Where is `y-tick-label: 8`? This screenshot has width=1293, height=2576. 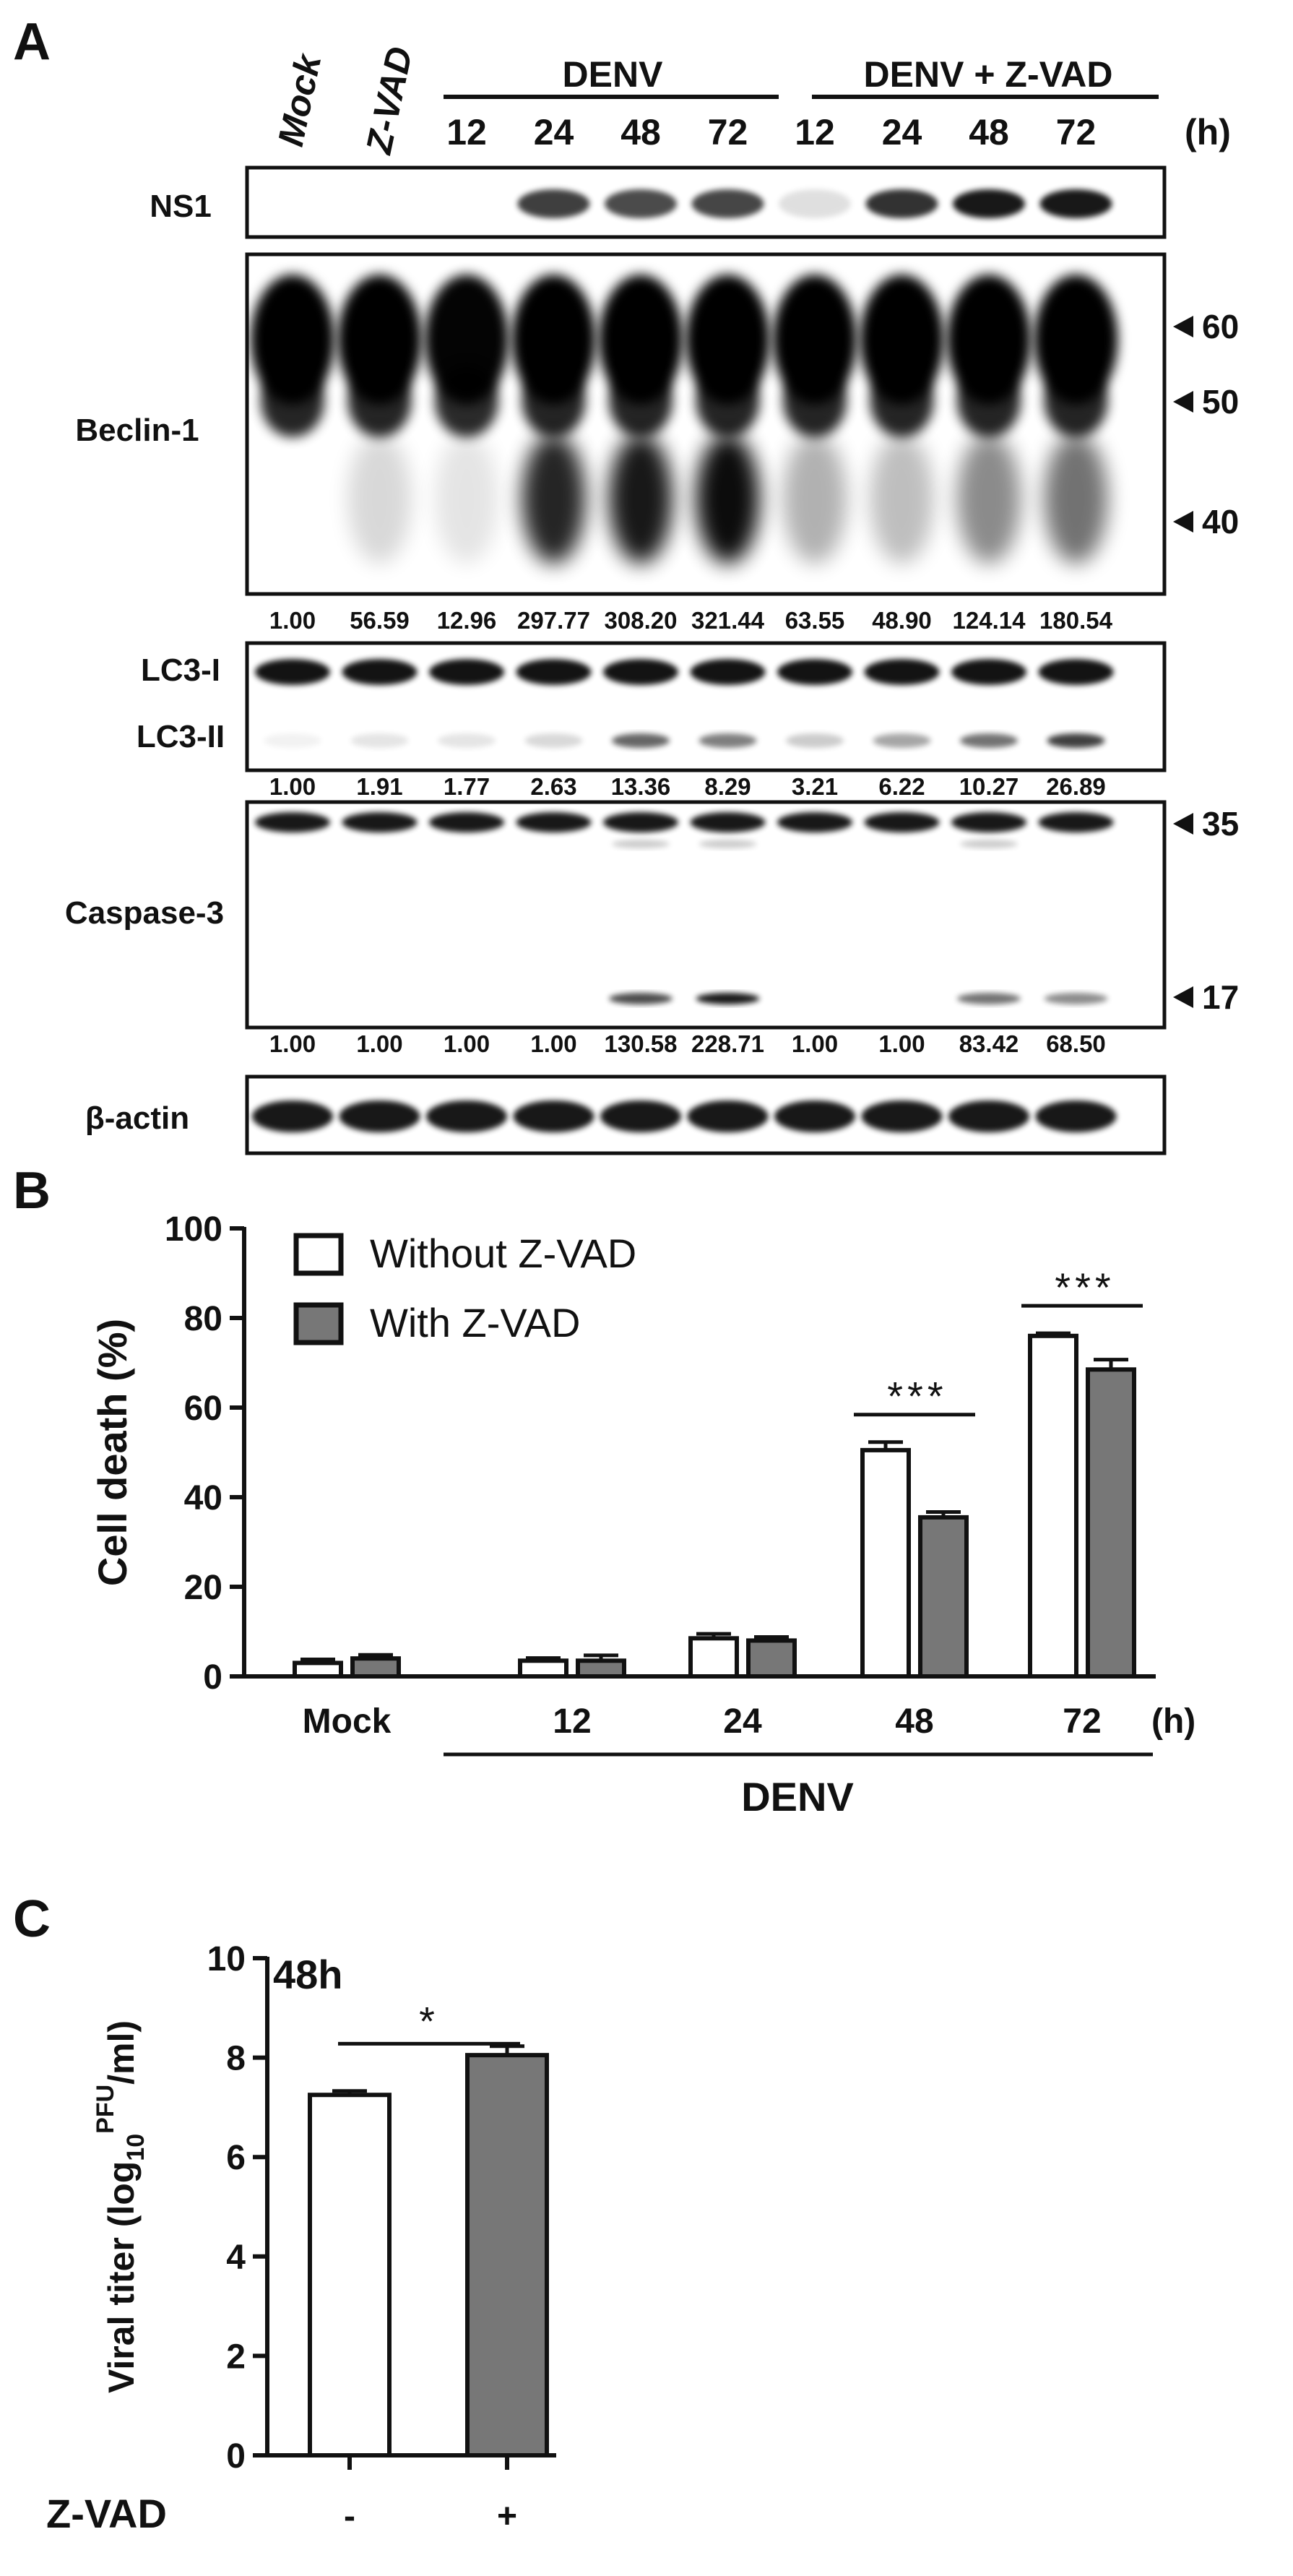 y-tick-label: 8 is located at coordinates (236, 2059).